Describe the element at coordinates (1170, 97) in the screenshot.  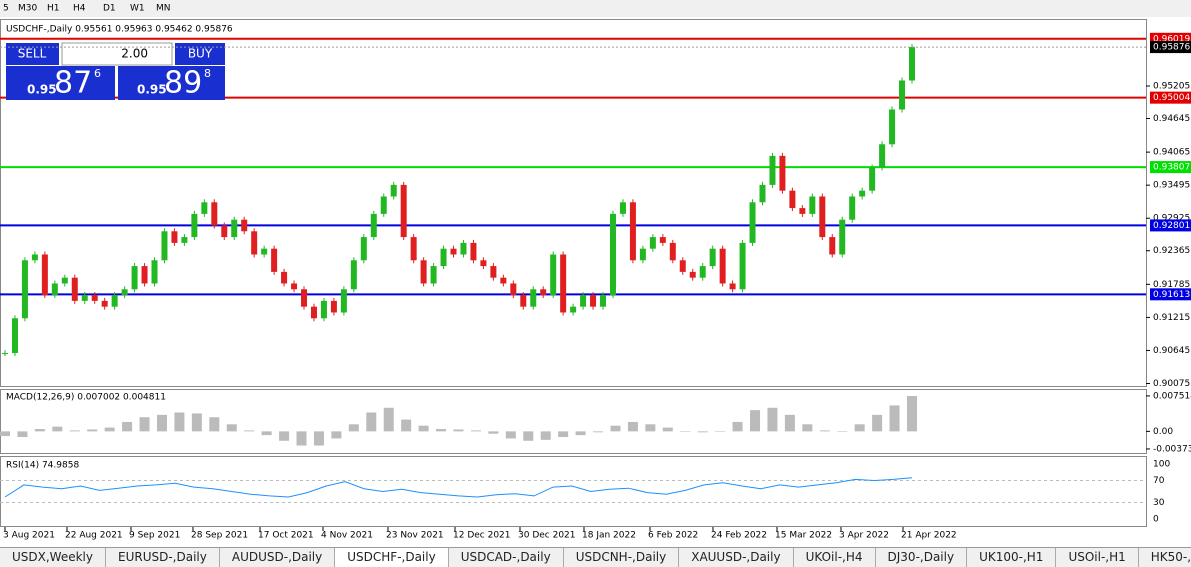
I see `level-tag-bg` at that location.